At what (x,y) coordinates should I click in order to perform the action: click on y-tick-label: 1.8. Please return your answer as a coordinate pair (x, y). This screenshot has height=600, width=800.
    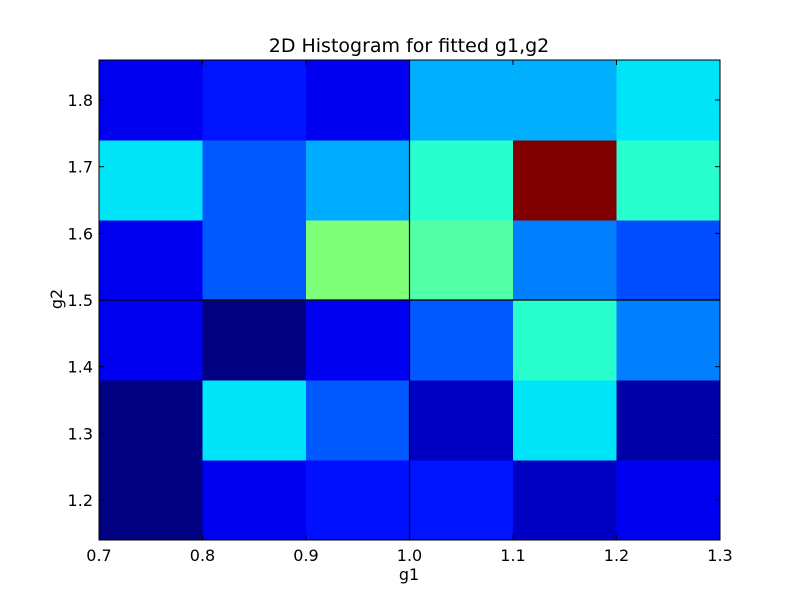
    Looking at the image, I should click on (80, 100).